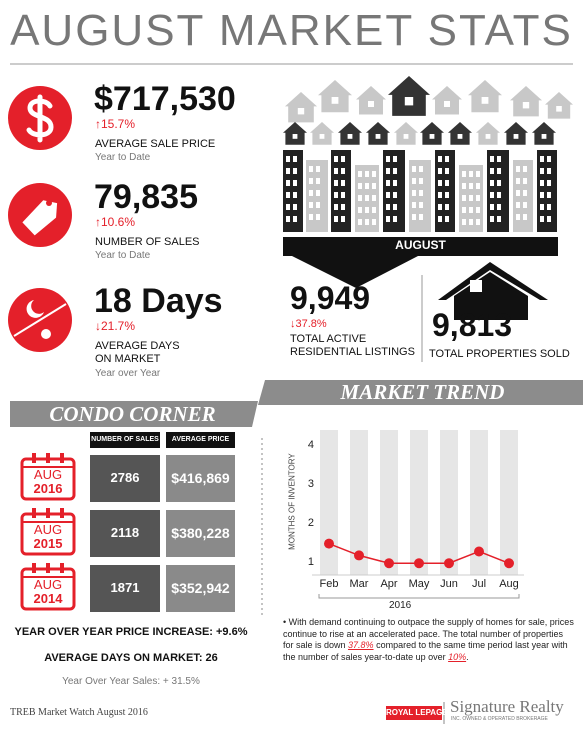  What do you see at coordinates (125, 532) in the screenshot?
I see `sales-value: 2118` at bounding box center [125, 532].